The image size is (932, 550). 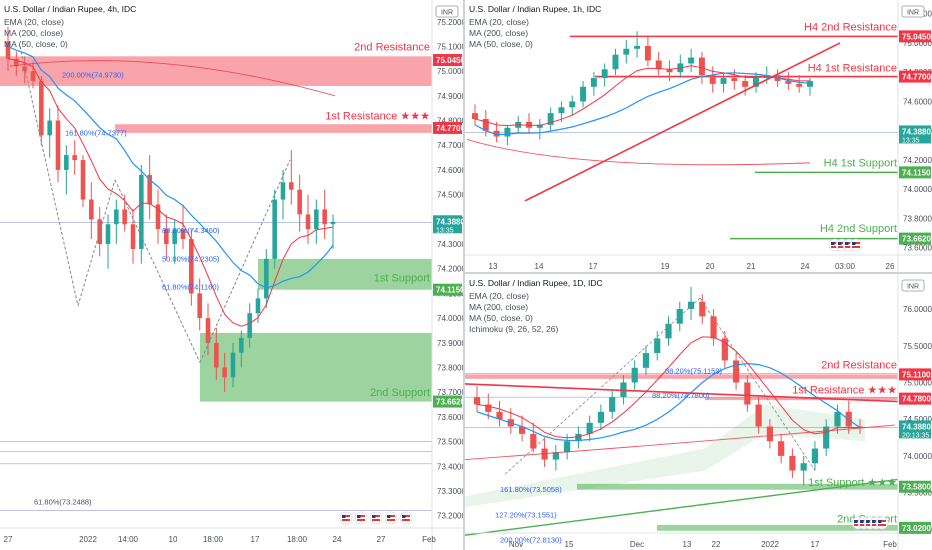 I want to click on ma200-line, so click(x=638, y=152).